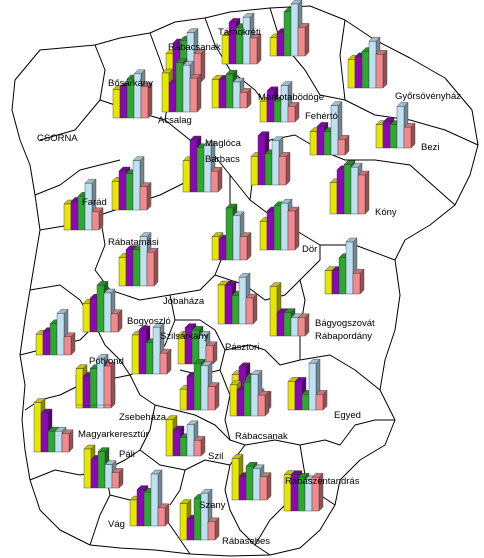 The height and width of the screenshot is (558, 484). I want to click on settlement-label-bagyogszovat: Bágyogszovát, so click(345, 323).